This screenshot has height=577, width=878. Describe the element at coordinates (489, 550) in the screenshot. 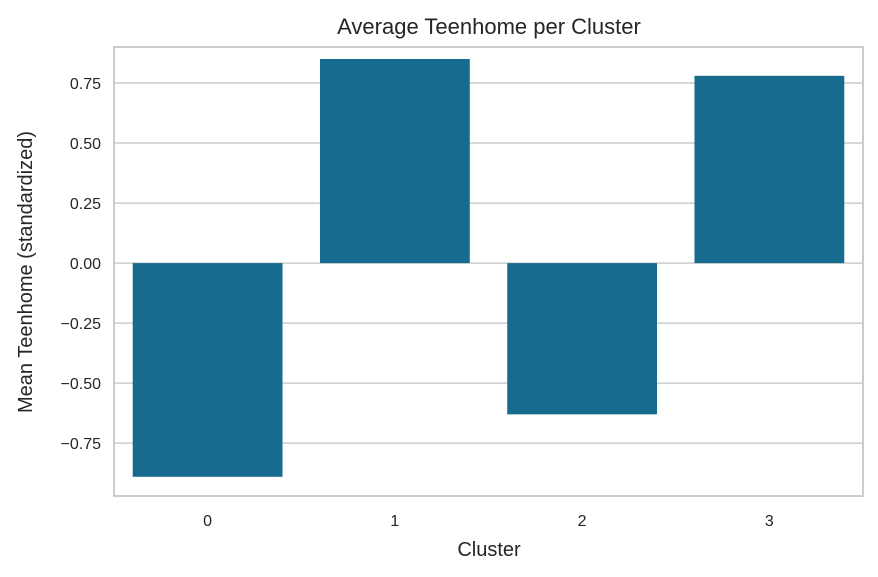

I see `x-axis-label: Cluster` at that location.